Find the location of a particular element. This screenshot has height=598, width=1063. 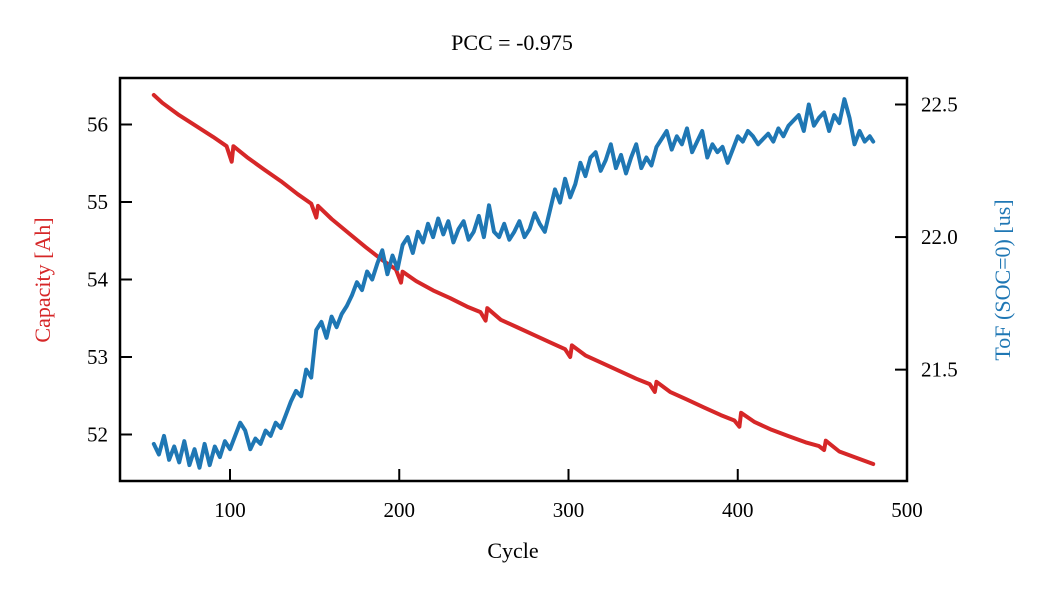

x-tick-label: 400 is located at coordinates (738, 510).